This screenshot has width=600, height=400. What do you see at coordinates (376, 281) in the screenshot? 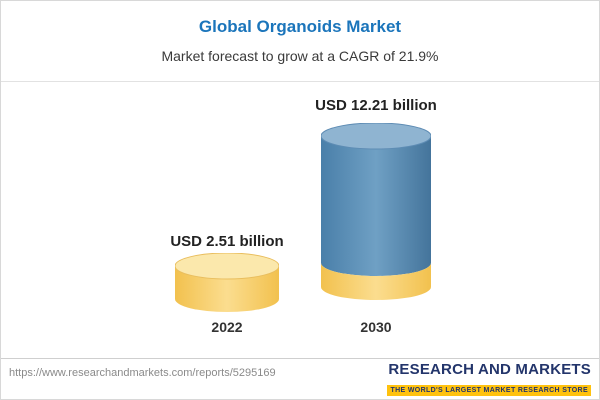
I see `bar-2030-base-band` at bounding box center [376, 281].